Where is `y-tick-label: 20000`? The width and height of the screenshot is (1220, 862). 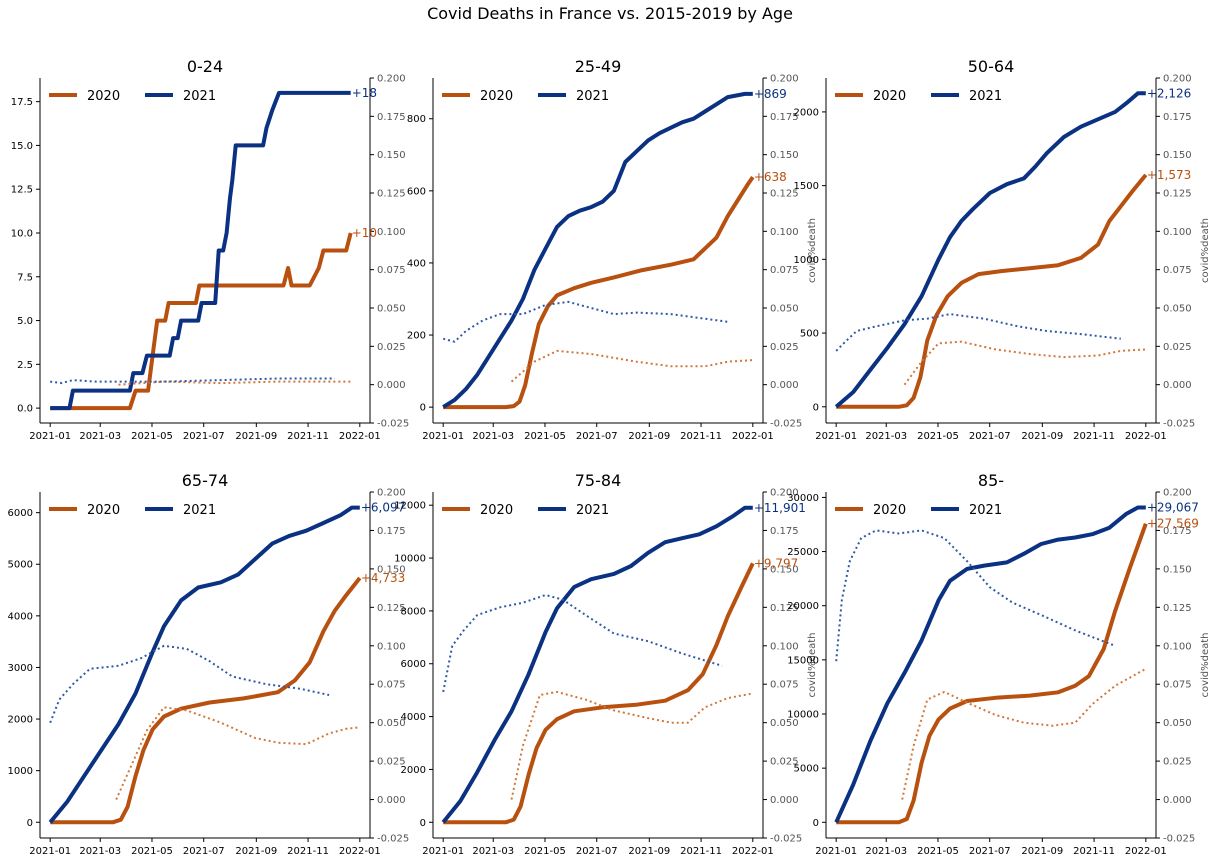 y-tick-label: 20000 is located at coordinates (803, 606).